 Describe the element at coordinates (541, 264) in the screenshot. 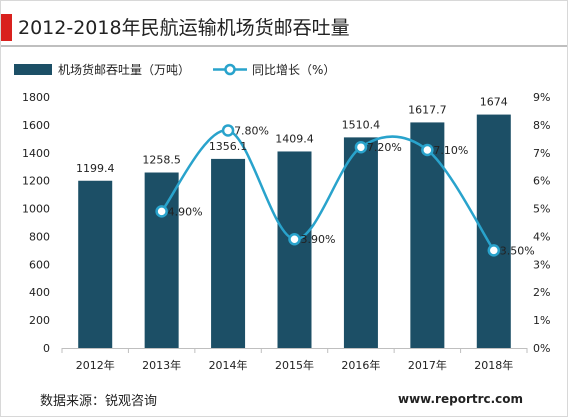

I see `y-right-tick-label: 3%` at that location.